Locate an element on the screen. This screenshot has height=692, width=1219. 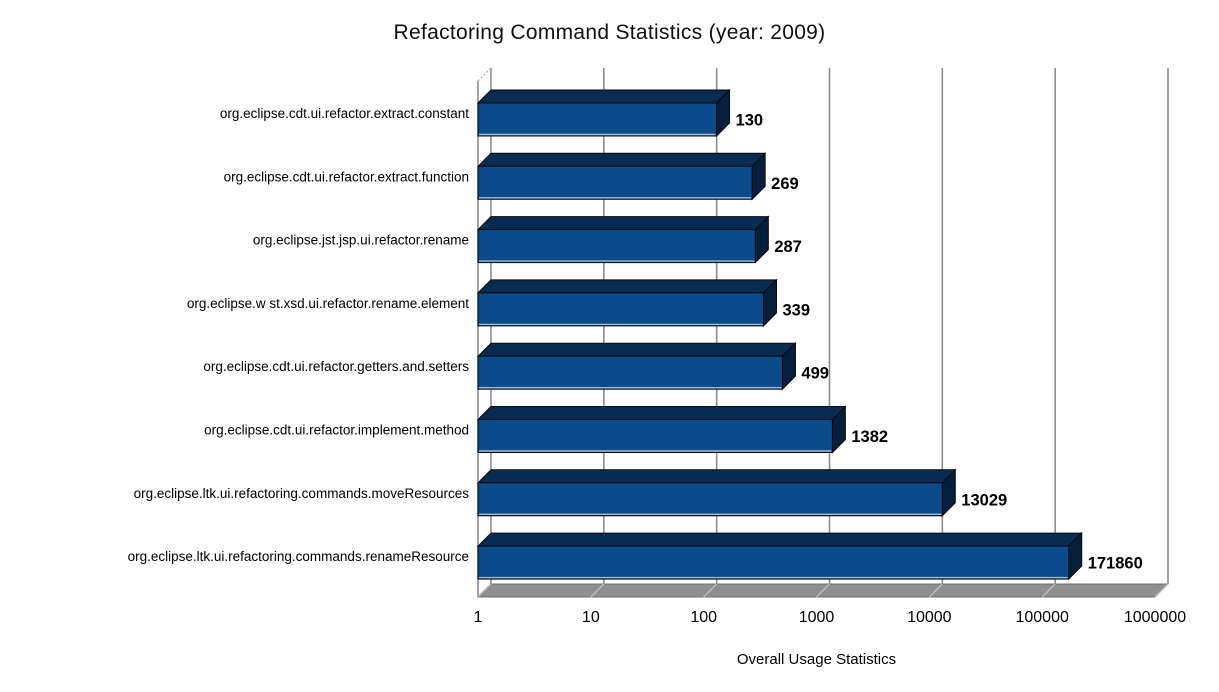
category-label: org.eclipse.jst.jsp.ui.refactor.rename is located at coordinates (361, 240).